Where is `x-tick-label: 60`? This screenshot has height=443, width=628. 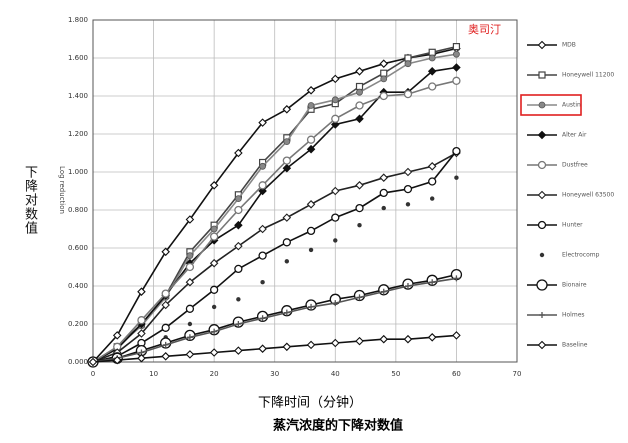 x-tick-label: 60 is located at coordinates (456, 374).